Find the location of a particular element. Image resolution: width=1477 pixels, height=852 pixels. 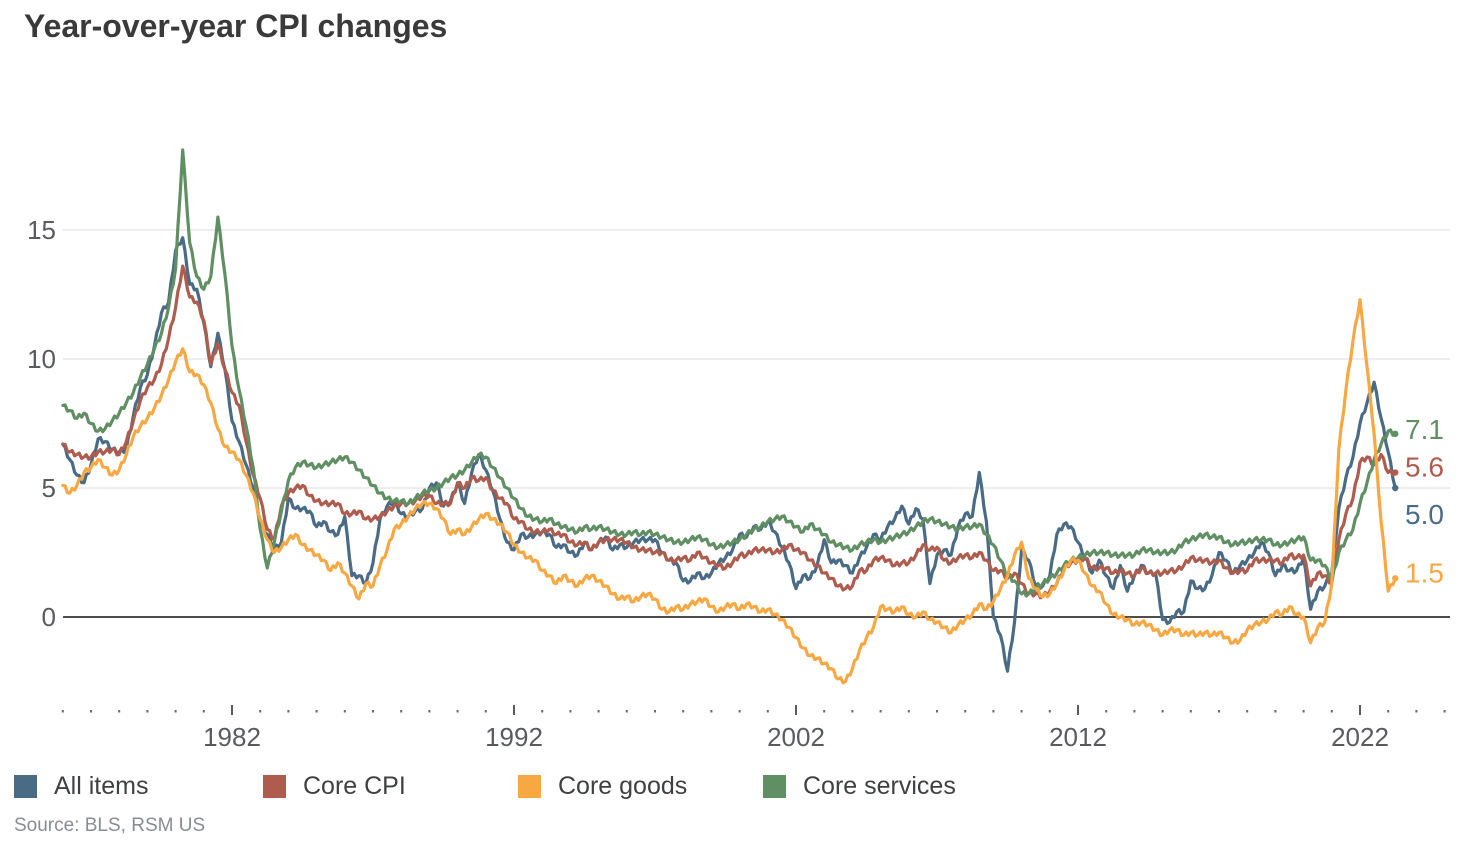

x-minor-tick-1993 is located at coordinates (542, 711).